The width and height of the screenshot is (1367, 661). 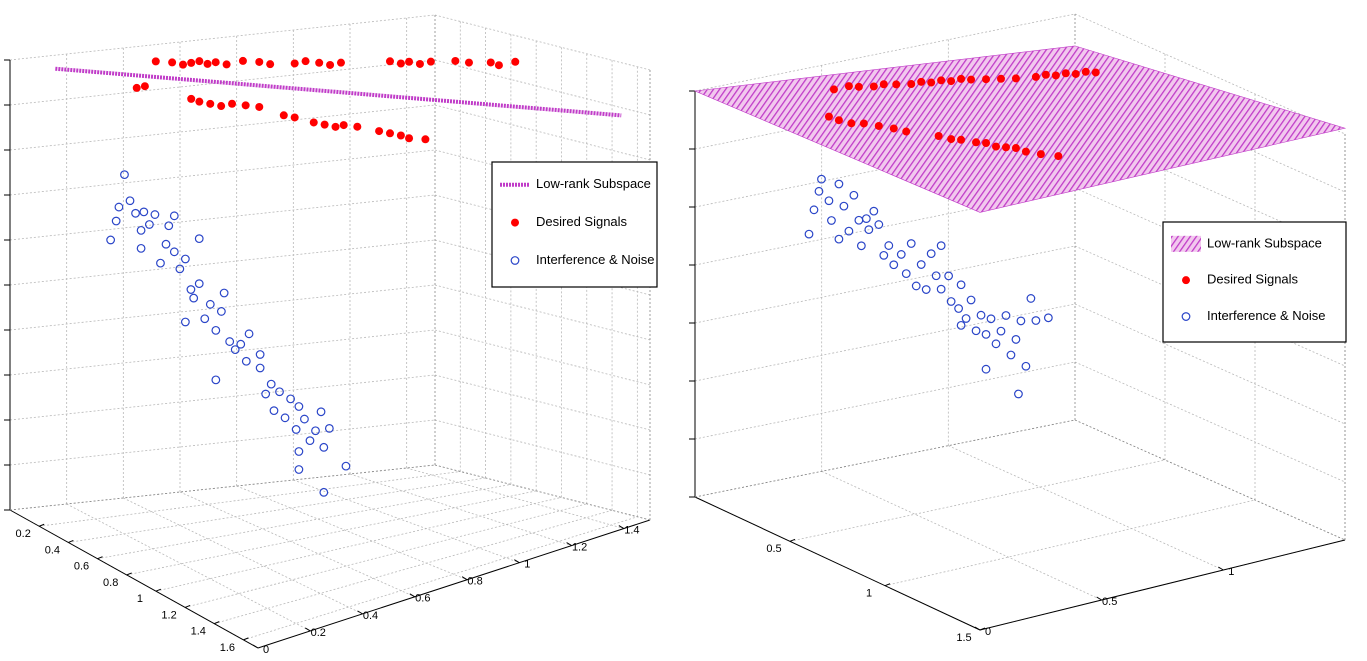 I want to click on axis-line, so click(x=454, y=584).